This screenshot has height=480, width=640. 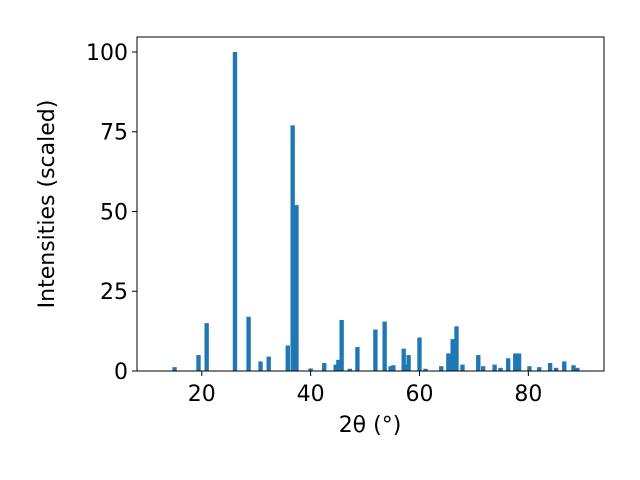 I want to click on y-axis-label: Intensities (scaled), so click(x=47, y=204).